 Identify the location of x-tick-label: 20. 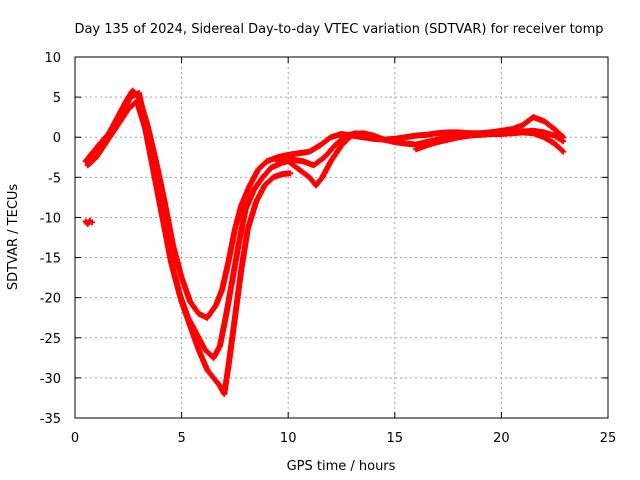
(501, 438).